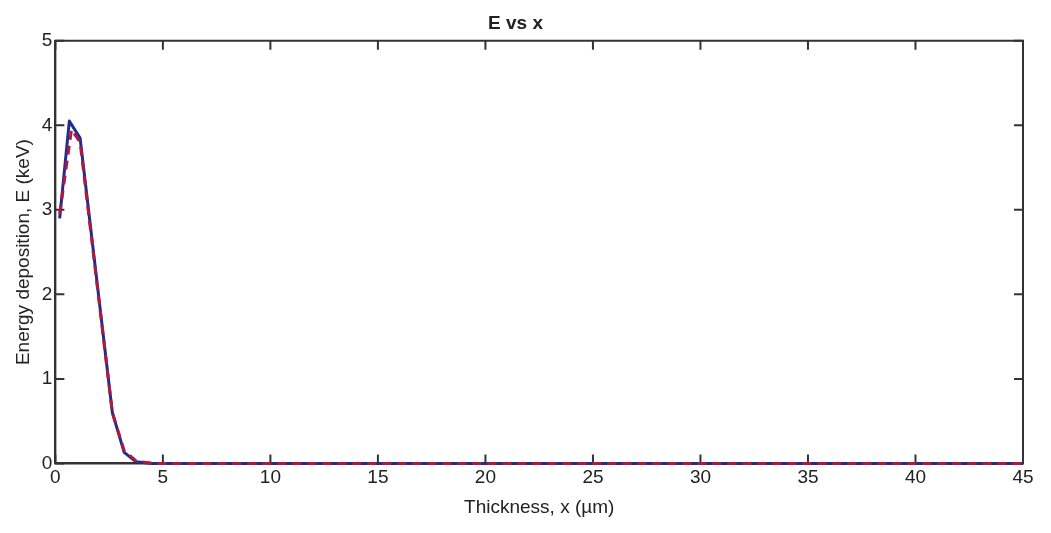 This screenshot has width=1051, height=533. What do you see at coordinates (163, 477) in the screenshot?
I see `x-tick-label: 5` at bounding box center [163, 477].